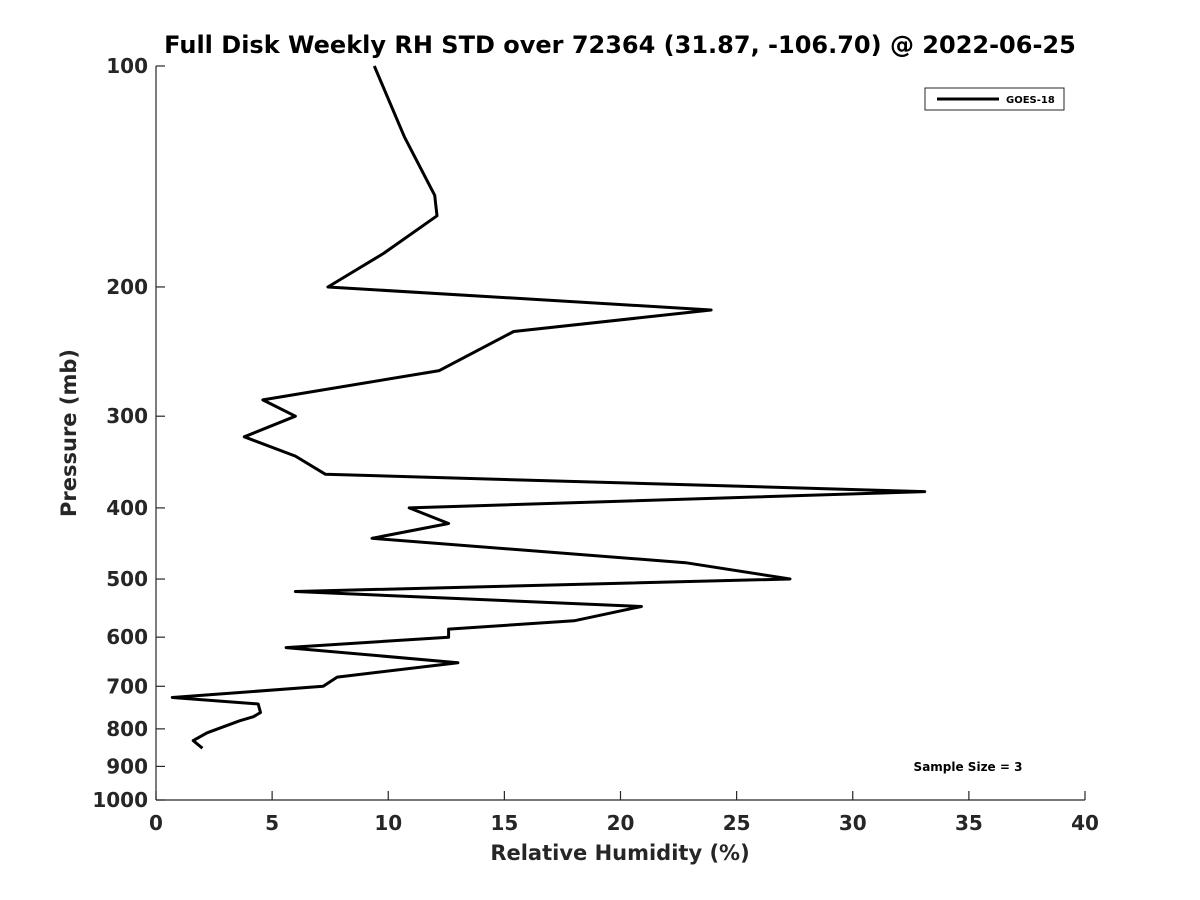 This screenshot has height=900, width=1200. What do you see at coordinates (127, 508) in the screenshot?
I see `y-tick-label: 400` at bounding box center [127, 508].